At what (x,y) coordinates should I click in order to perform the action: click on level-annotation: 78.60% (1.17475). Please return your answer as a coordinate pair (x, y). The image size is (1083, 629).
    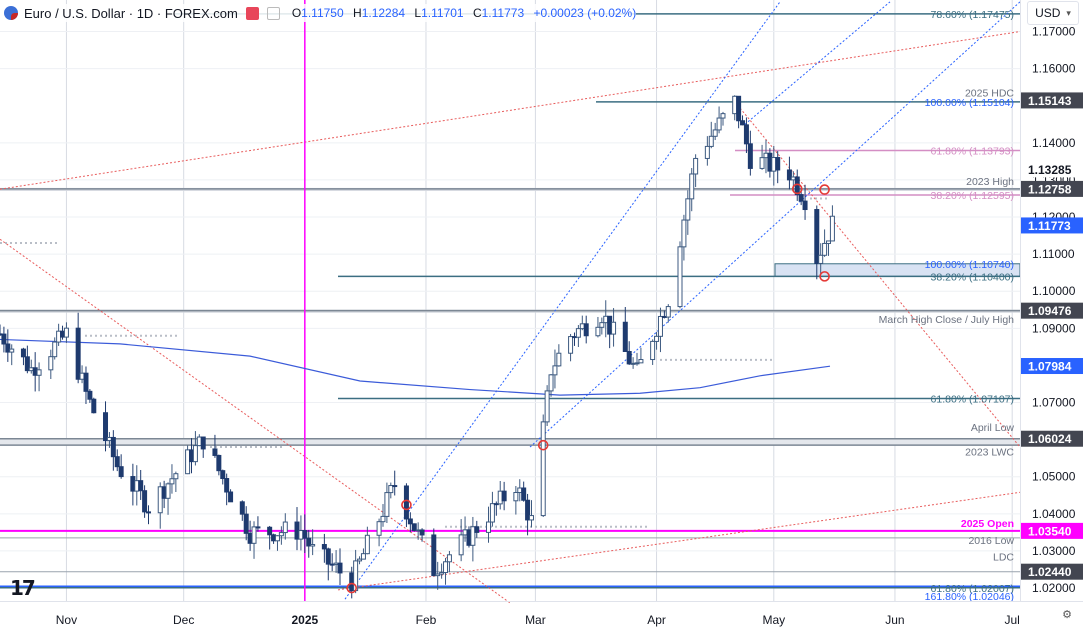
    Looking at the image, I should click on (972, 15).